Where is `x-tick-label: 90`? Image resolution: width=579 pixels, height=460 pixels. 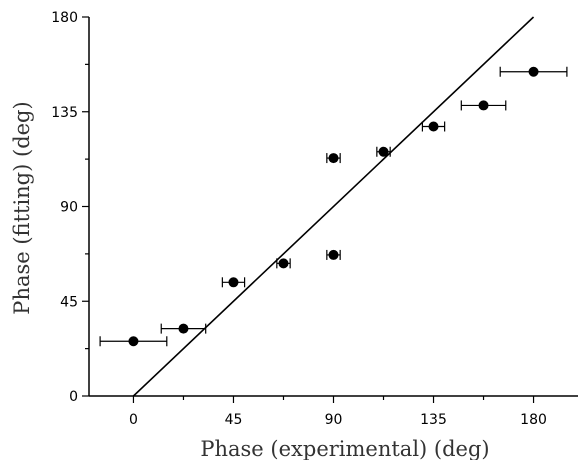 x-tick-label: 90 is located at coordinates (334, 420).